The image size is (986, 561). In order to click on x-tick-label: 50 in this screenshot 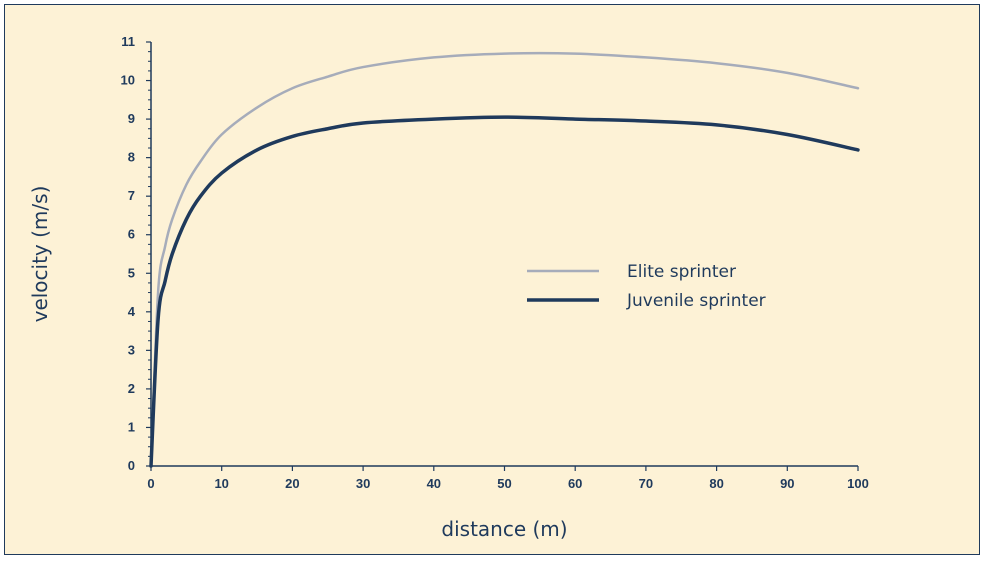, I will do `click(504, 483)`.